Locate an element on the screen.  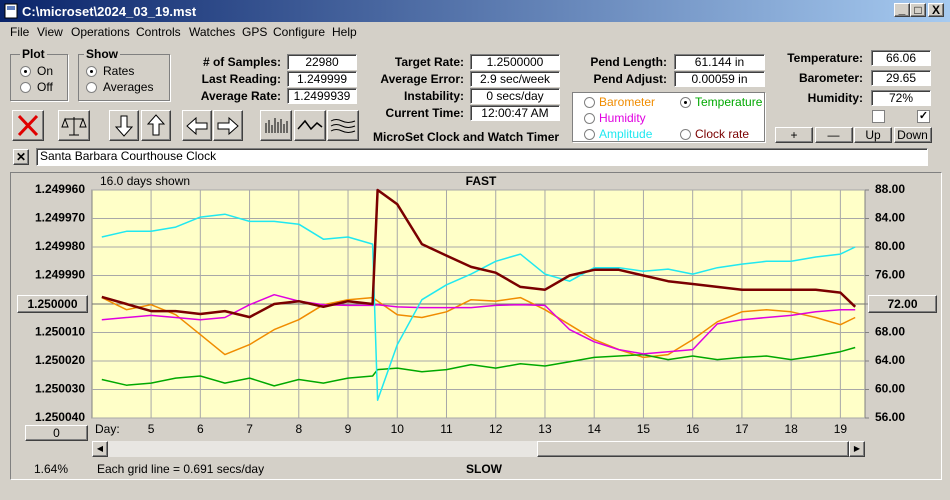
field-value: 72% is located at coordinates (901, 98).